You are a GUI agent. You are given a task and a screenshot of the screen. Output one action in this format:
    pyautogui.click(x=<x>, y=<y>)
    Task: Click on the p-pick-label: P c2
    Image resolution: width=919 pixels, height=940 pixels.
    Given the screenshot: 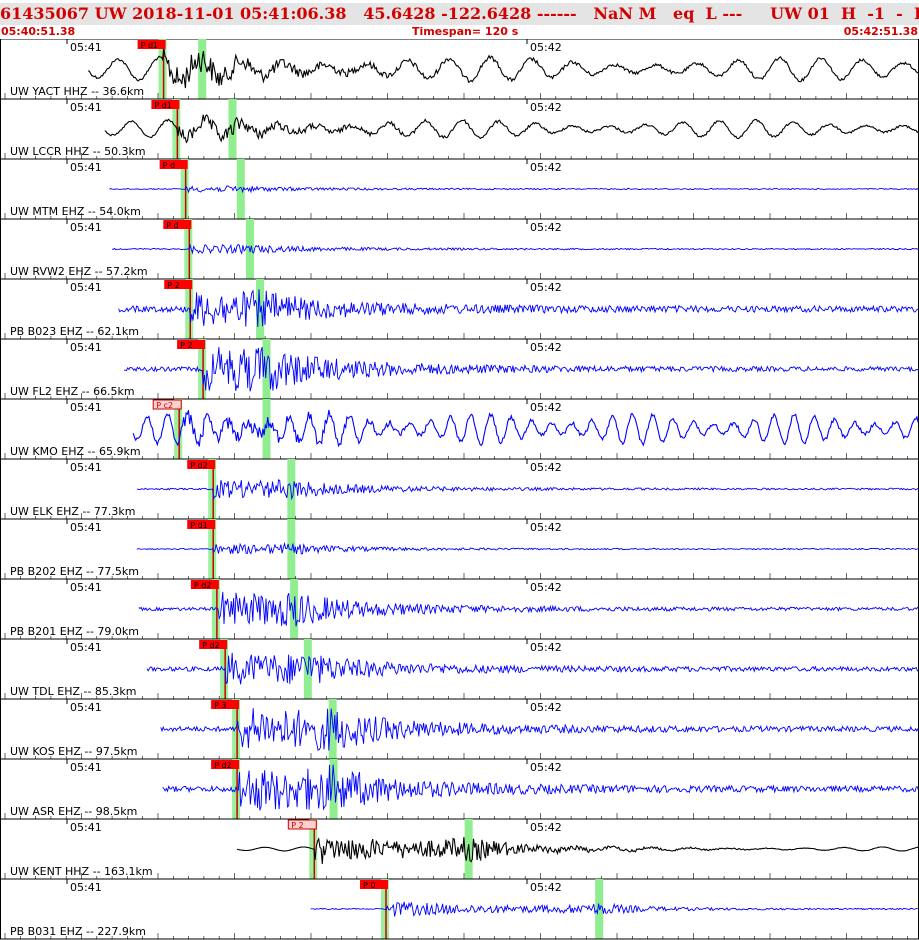 What is the action you would take?
    pyautogui.click(x=164, y=405)
    